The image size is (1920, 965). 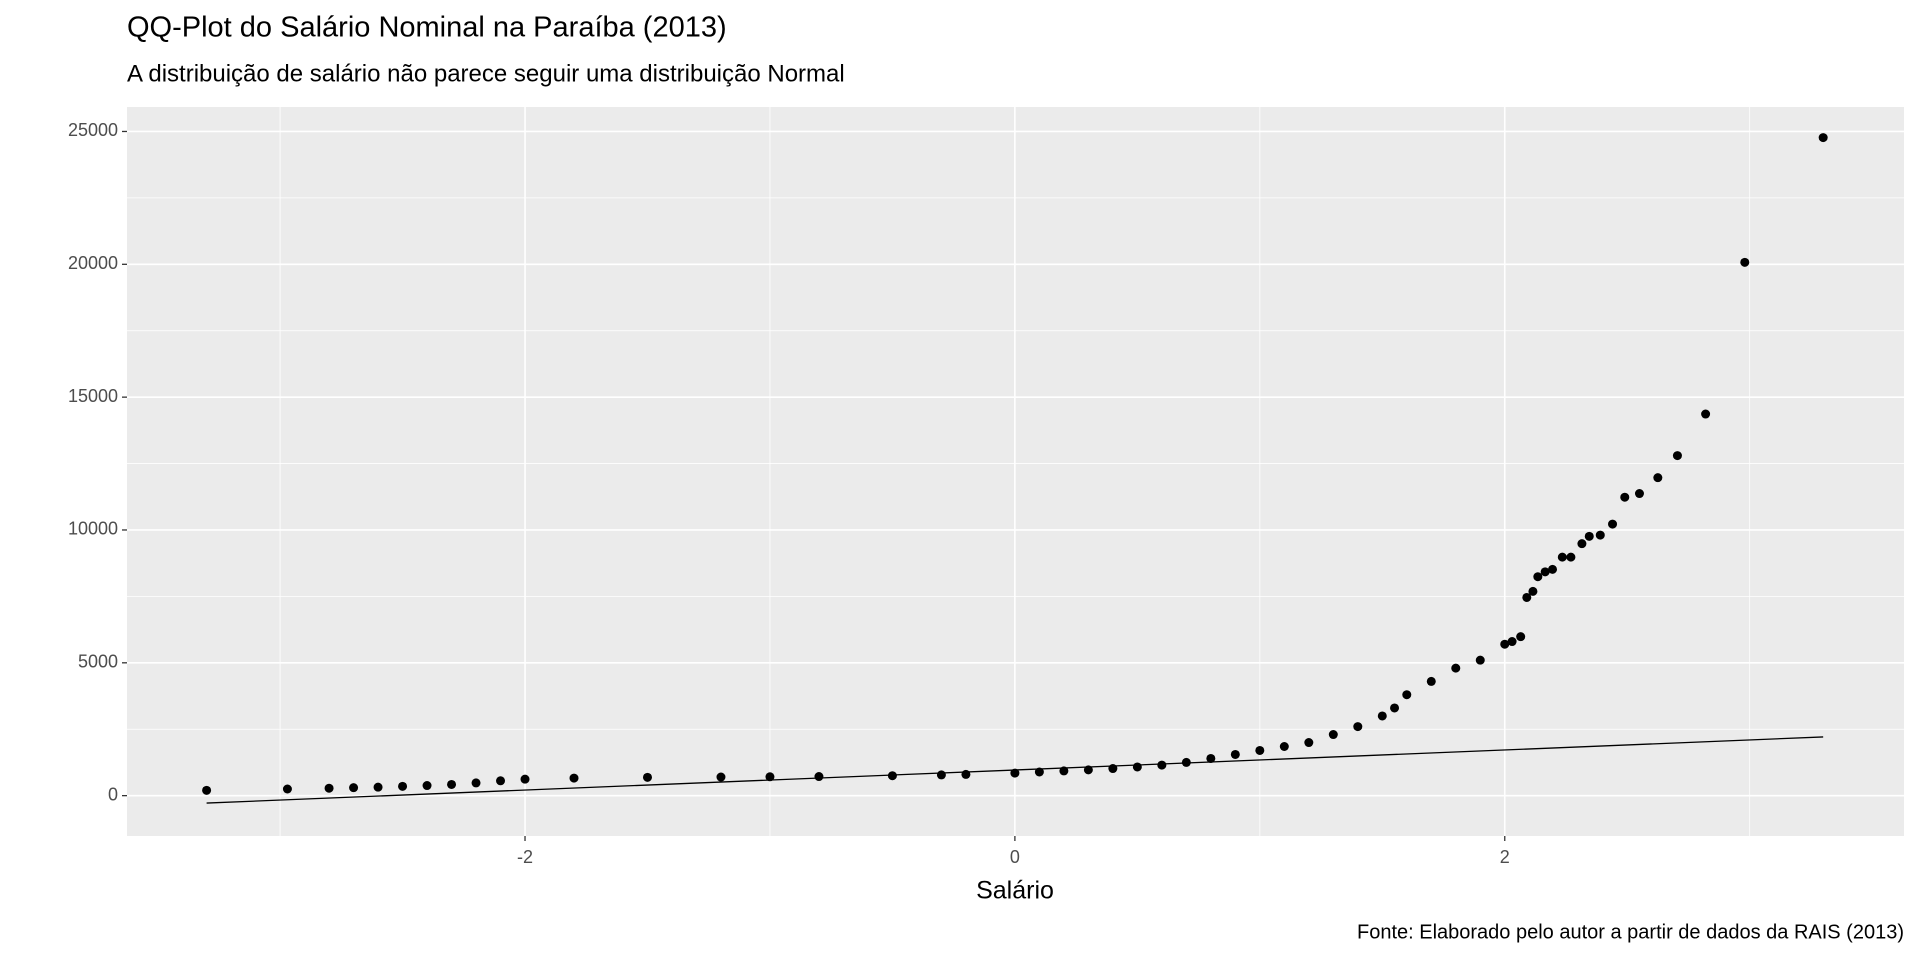 I want to click on y-tick-label: 25000, so click(x=93, y=130).